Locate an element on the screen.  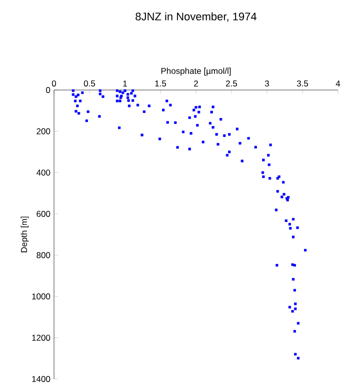
y-axis-title: Depth [m] is located at coordinates (24, 234).